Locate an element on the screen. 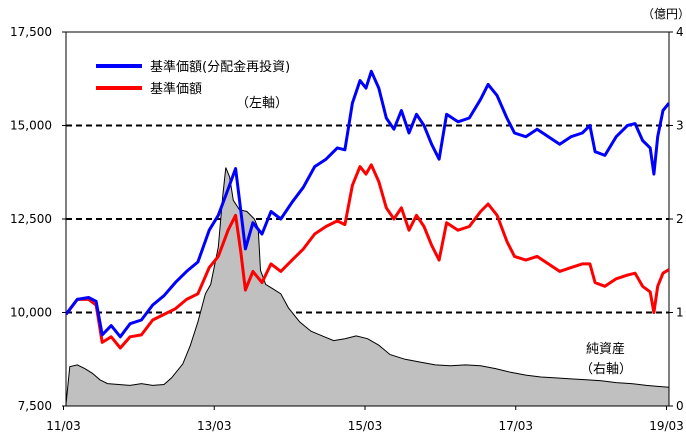  left-axis-note: （左軸） is located at coordinates (262, 103).